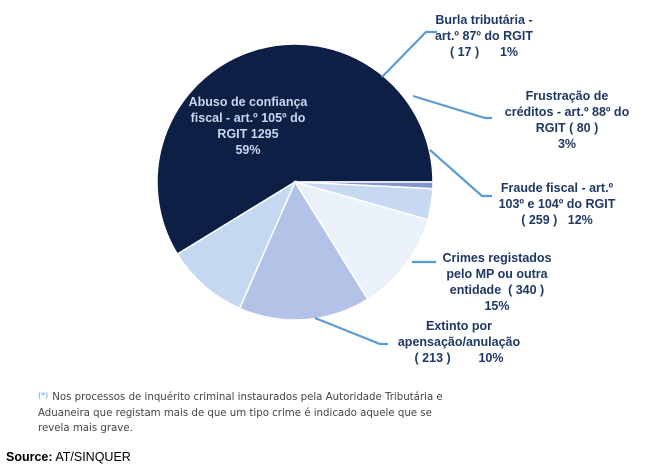  What do you see at coordinates (409, 54) in the screenshot?
I see `leader-line-burla-tributaria` at bounding box center [409, 54].